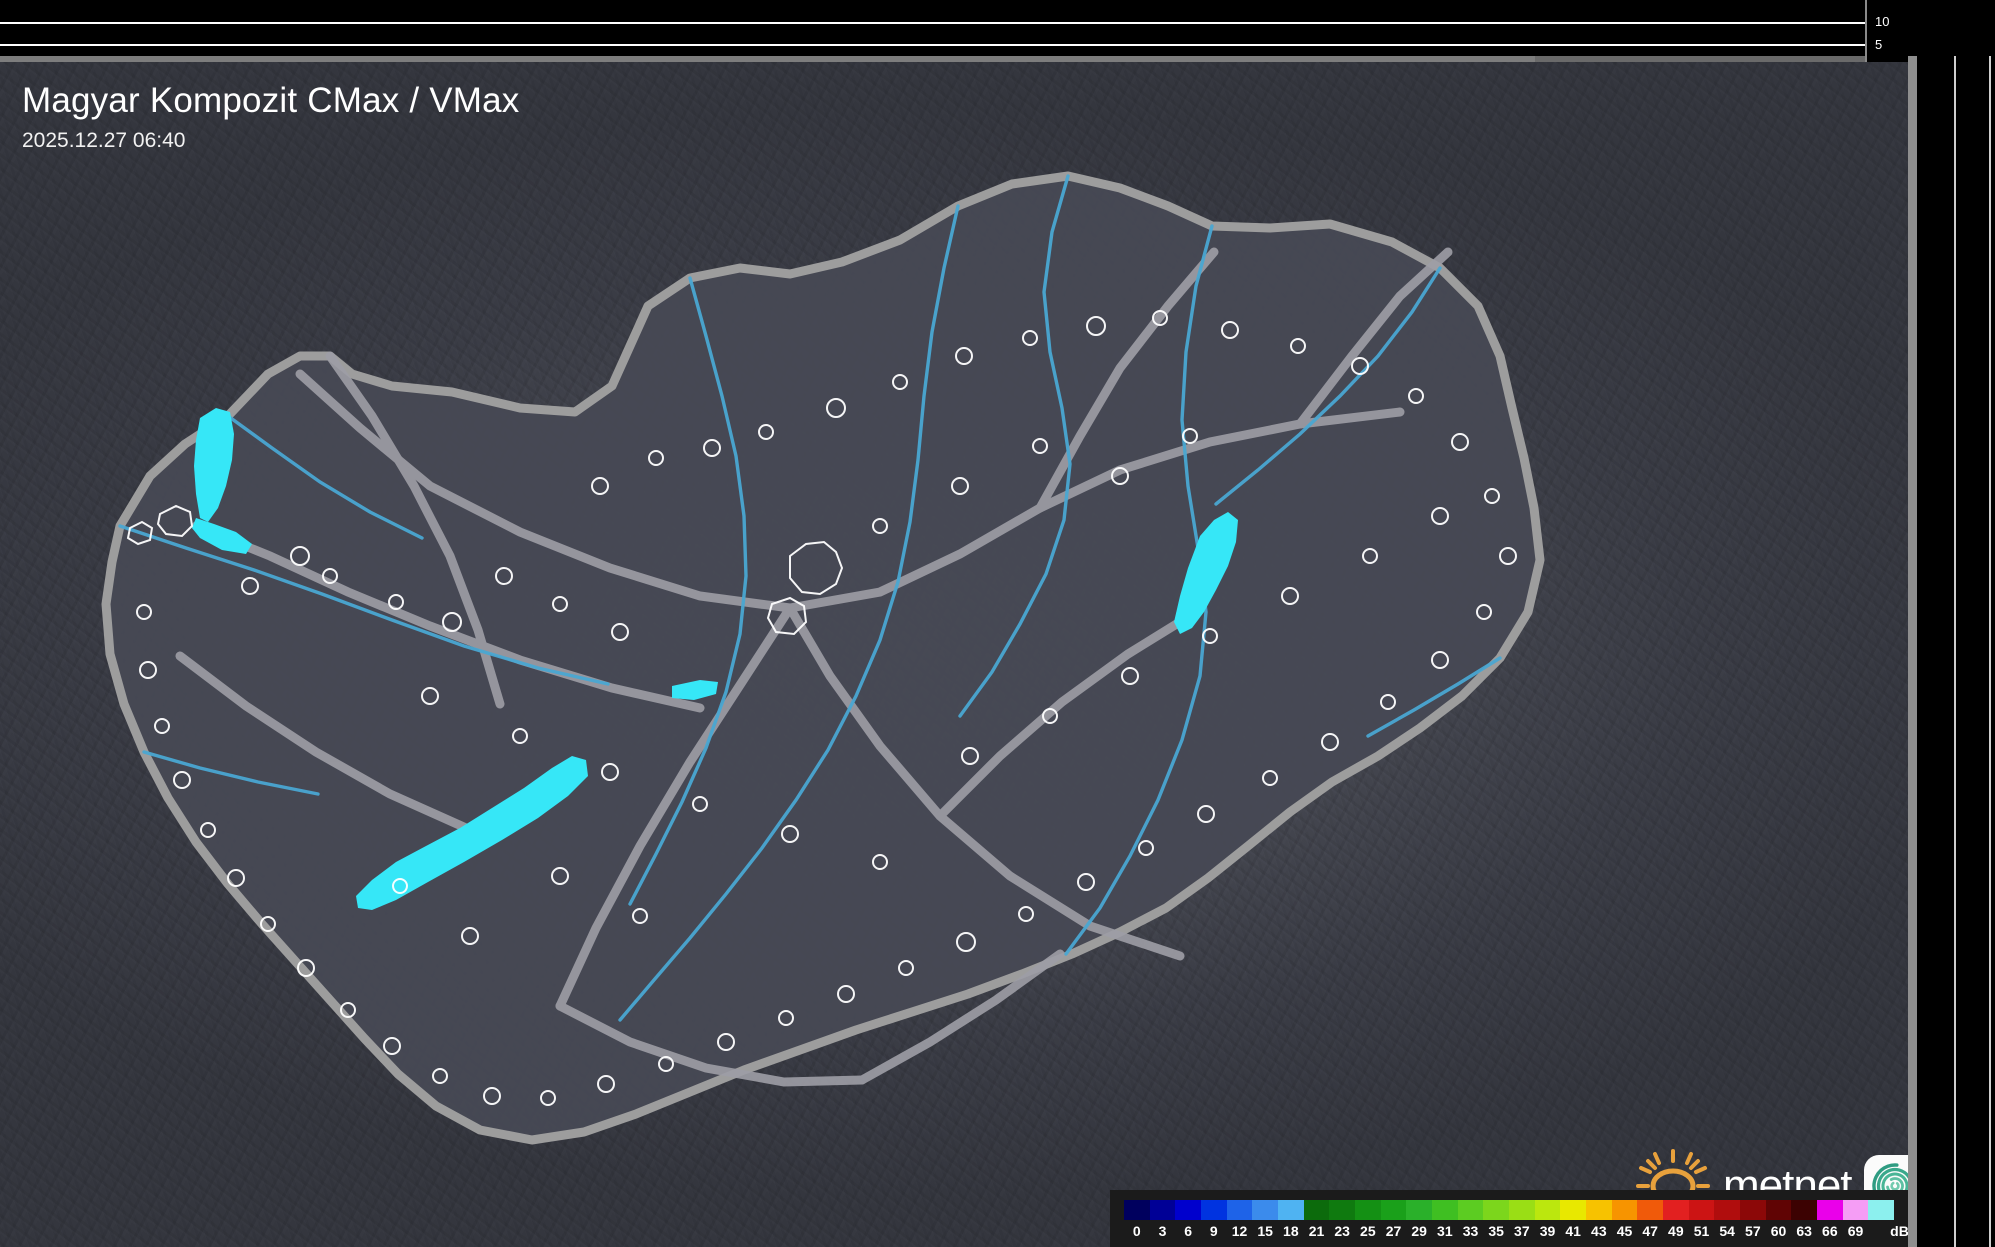 This screenshot has height=1247, width=1995. Describe the element at coordinates (1368, 1231) in the screenshot. I see `dbz-tick-label: 25` at that location.